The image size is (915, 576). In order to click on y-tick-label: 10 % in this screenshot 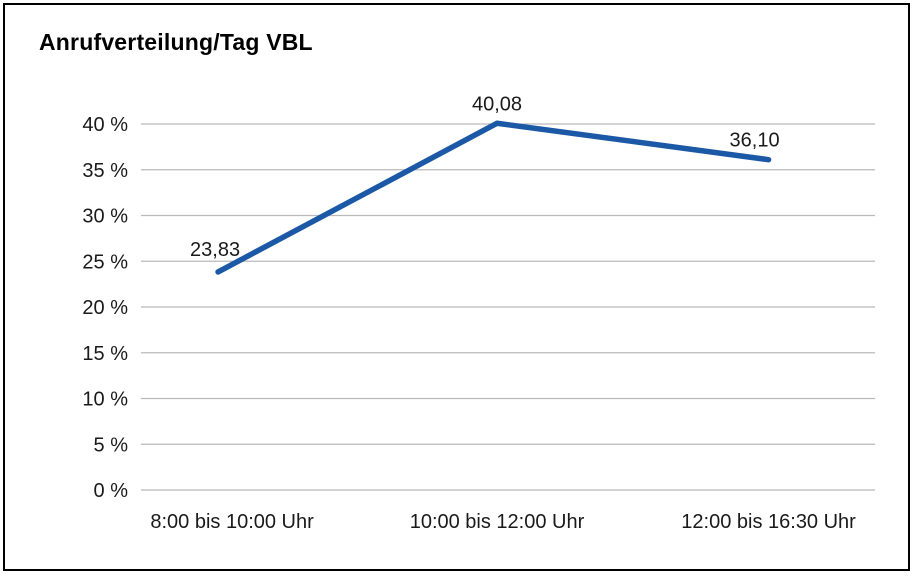, I will do `click(105, 400)`.